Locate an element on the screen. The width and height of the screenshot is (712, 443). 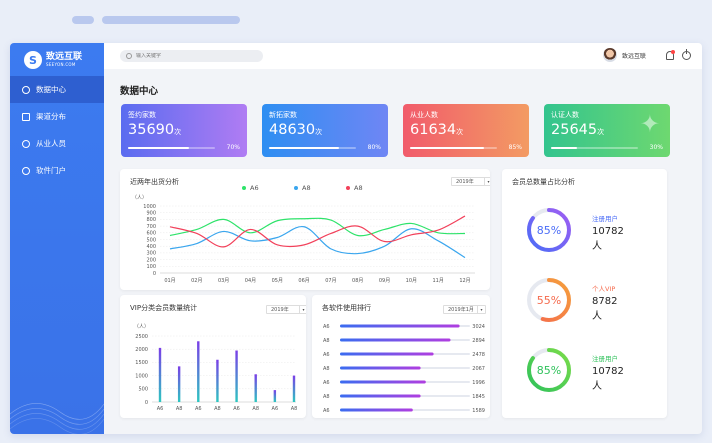
sidebar-item-data-center: 数据中心 is located at coordinates (57, 89).